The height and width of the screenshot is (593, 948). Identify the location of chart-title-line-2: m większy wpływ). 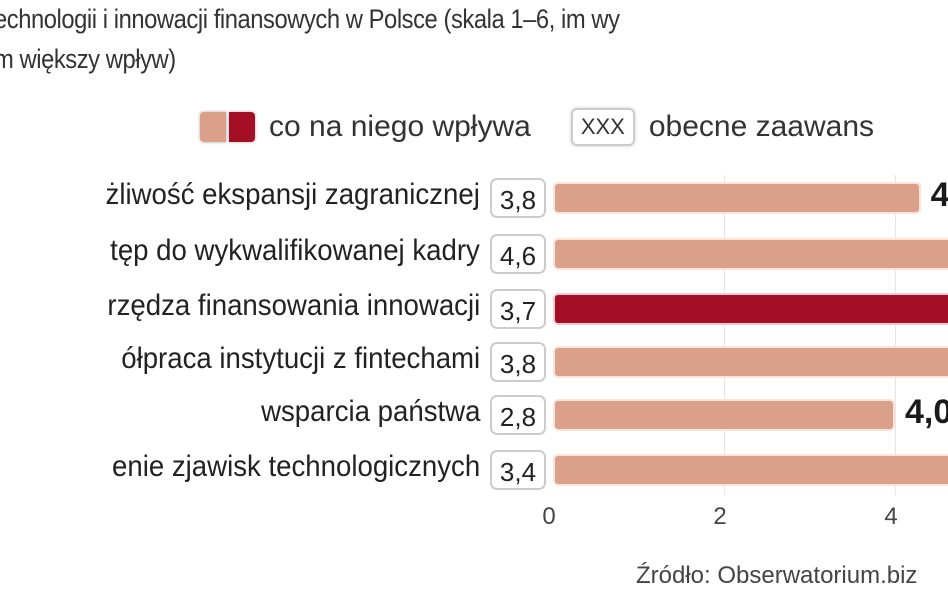
(88, 59).